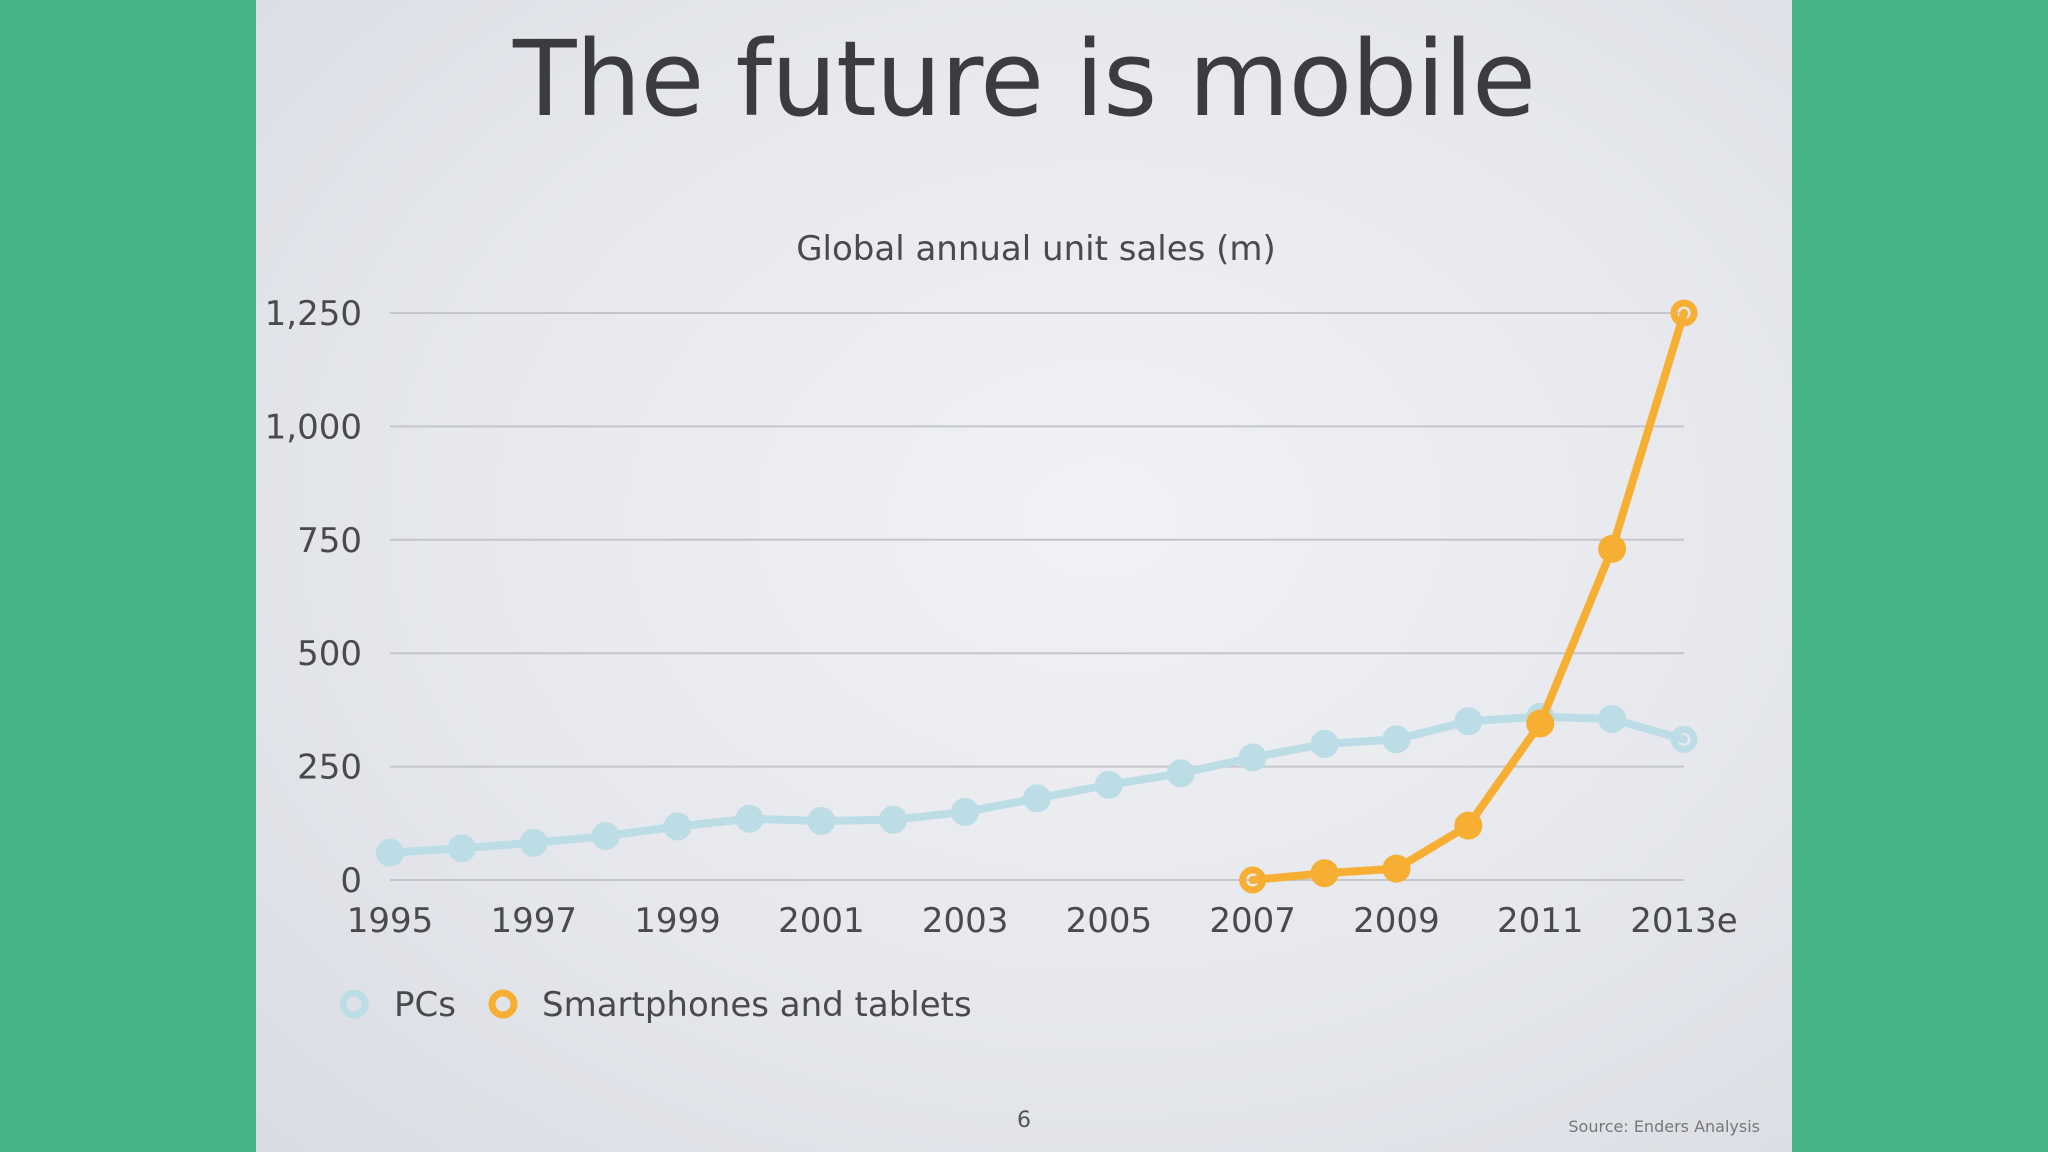  I want to click on data-point-pcs-2000, so click(749, 818).